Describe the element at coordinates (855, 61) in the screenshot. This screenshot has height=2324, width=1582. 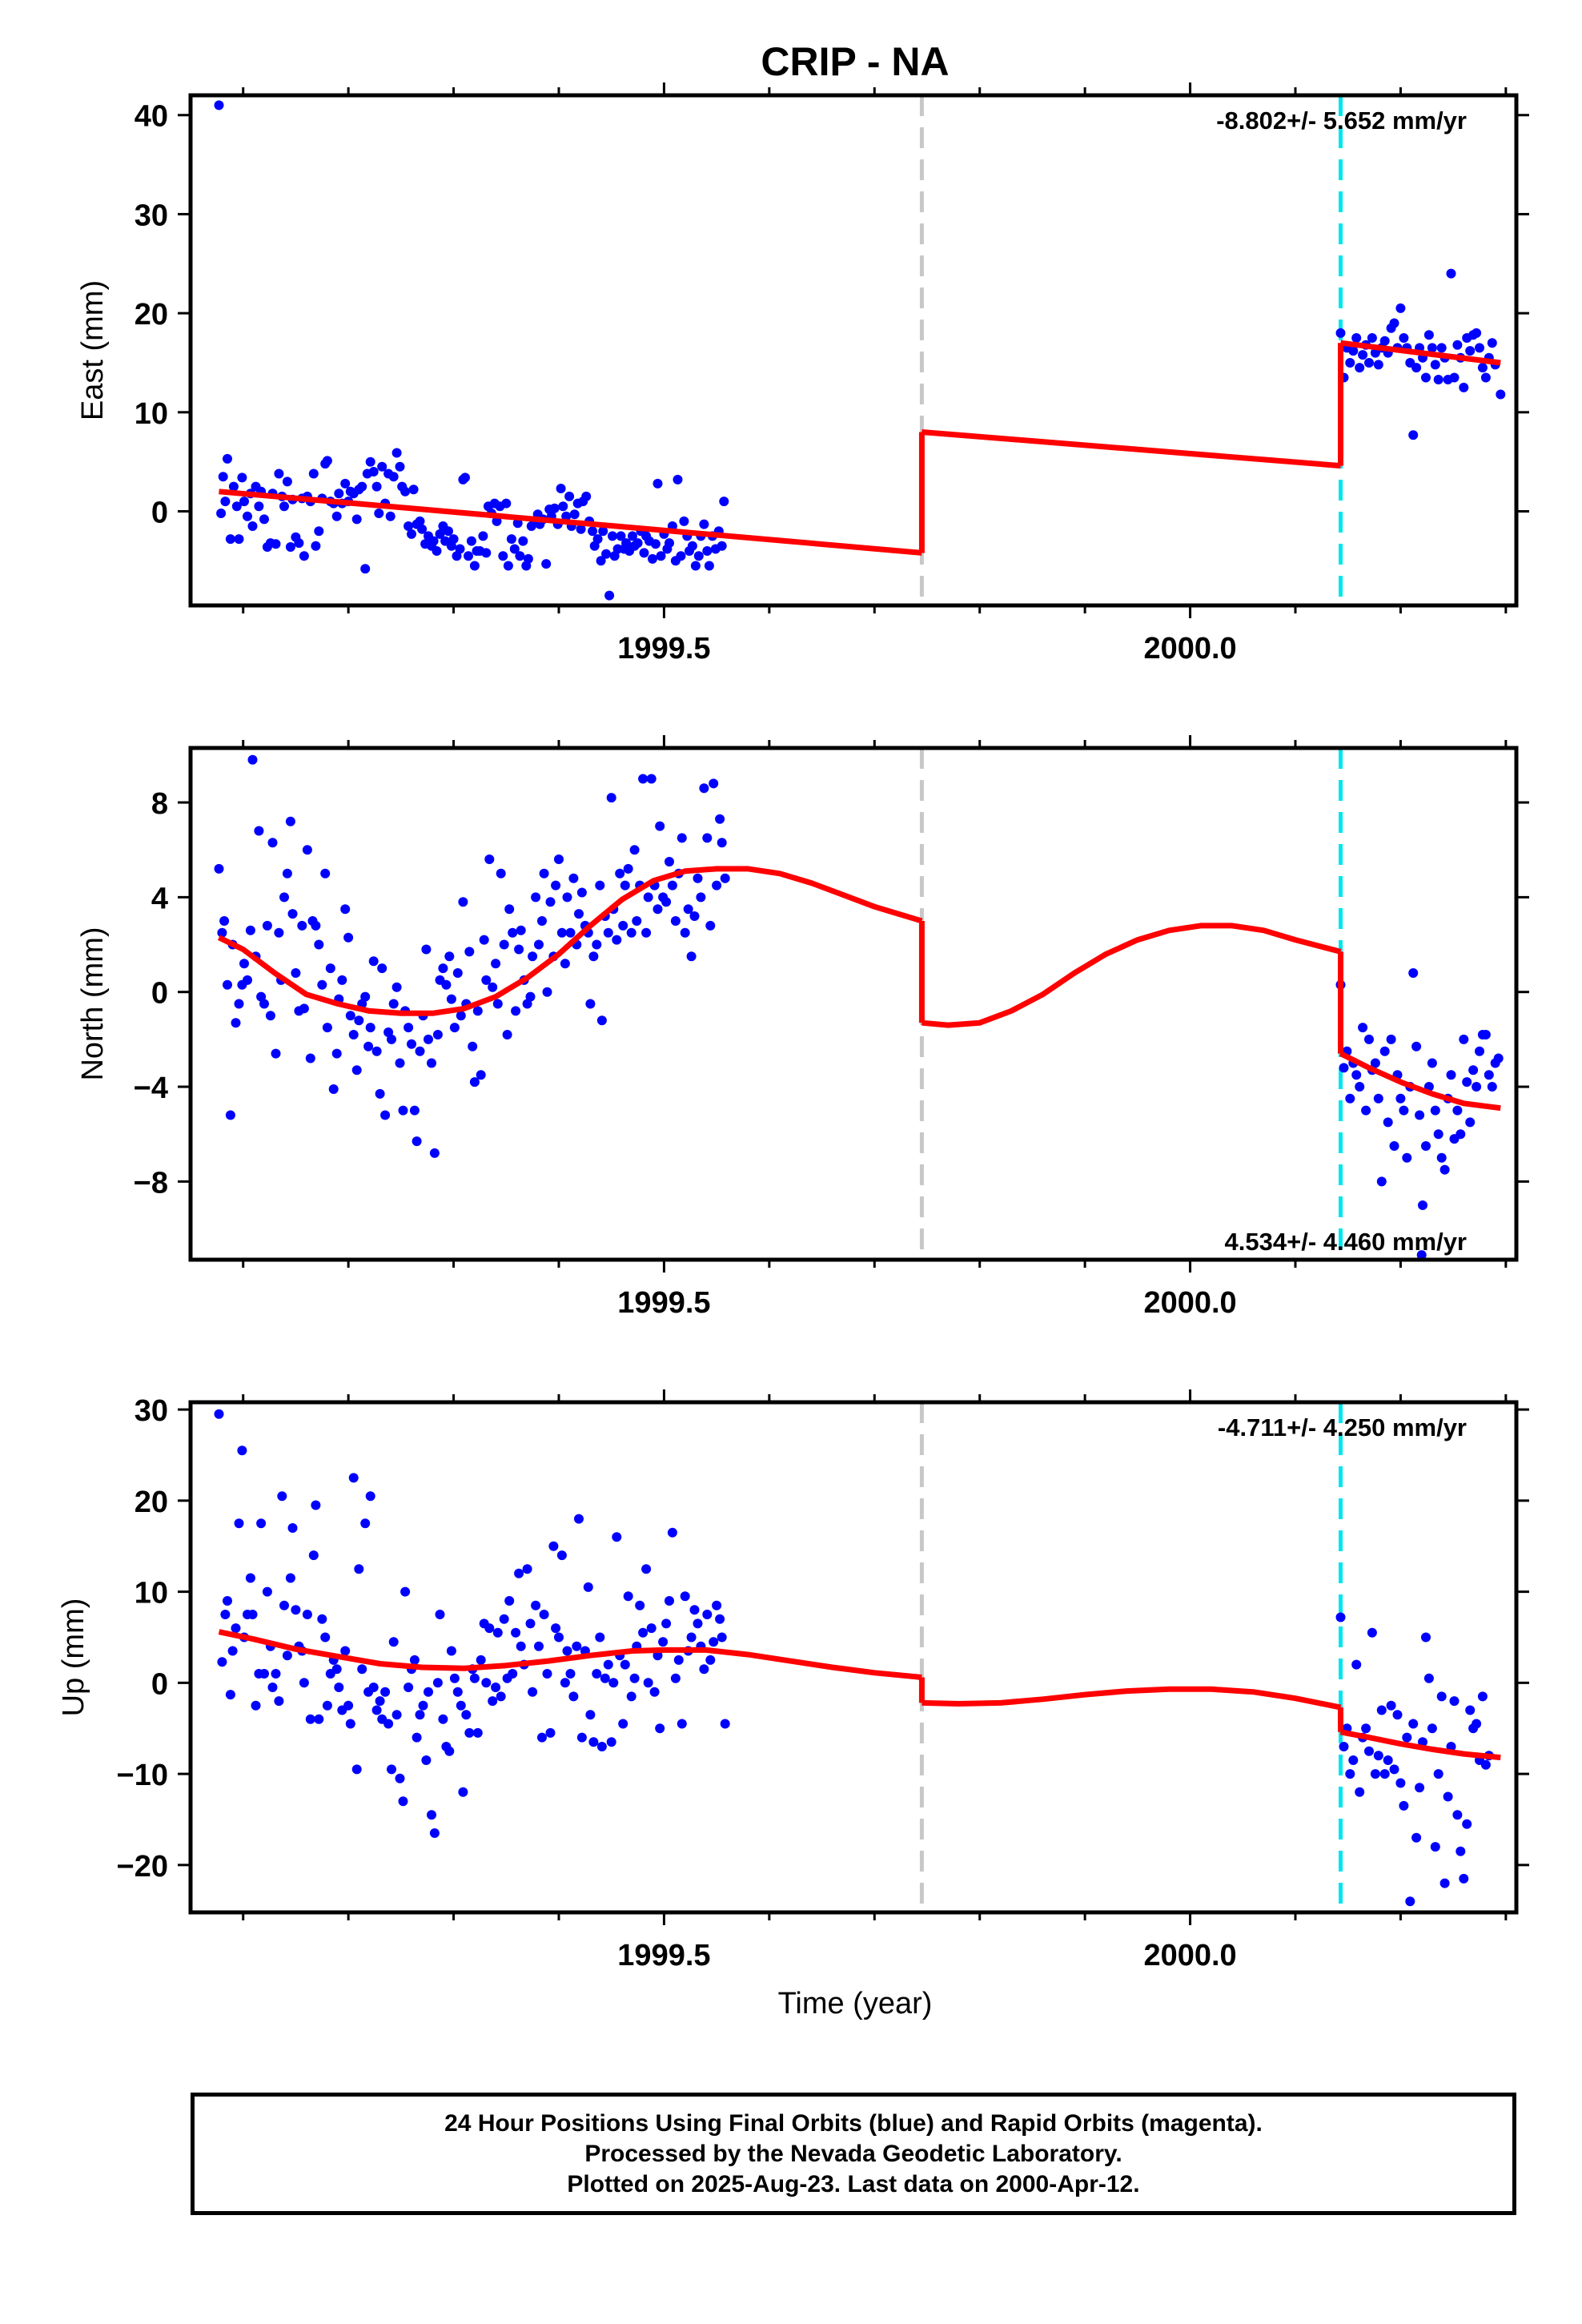
I see `figure-title: CRIP - NA` at that location.